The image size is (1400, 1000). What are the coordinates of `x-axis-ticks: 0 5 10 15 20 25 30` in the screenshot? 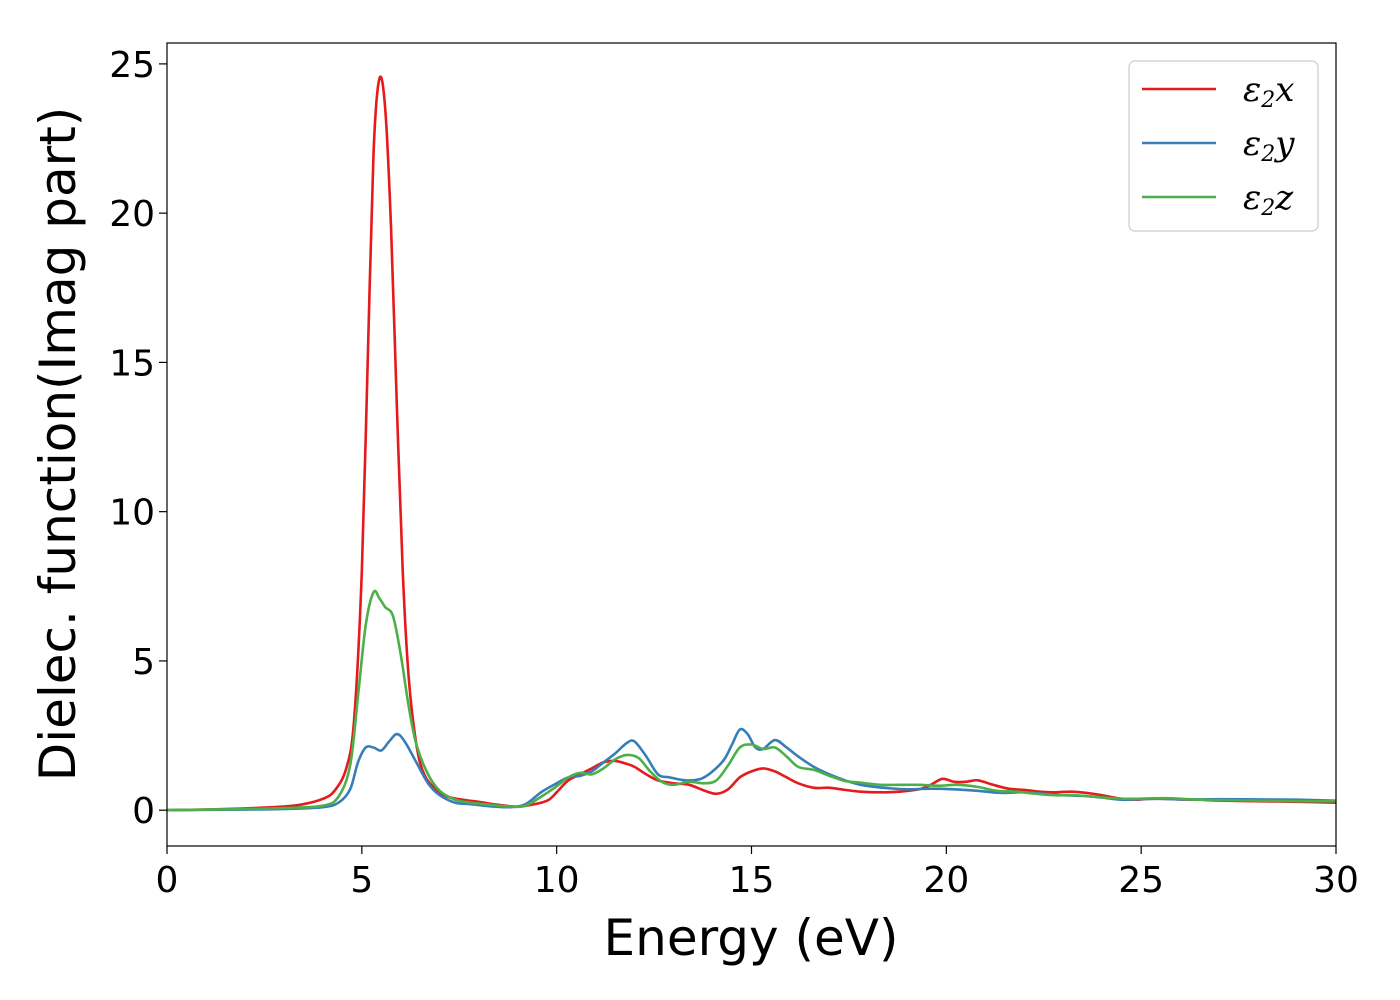 It's located at (757, 873).